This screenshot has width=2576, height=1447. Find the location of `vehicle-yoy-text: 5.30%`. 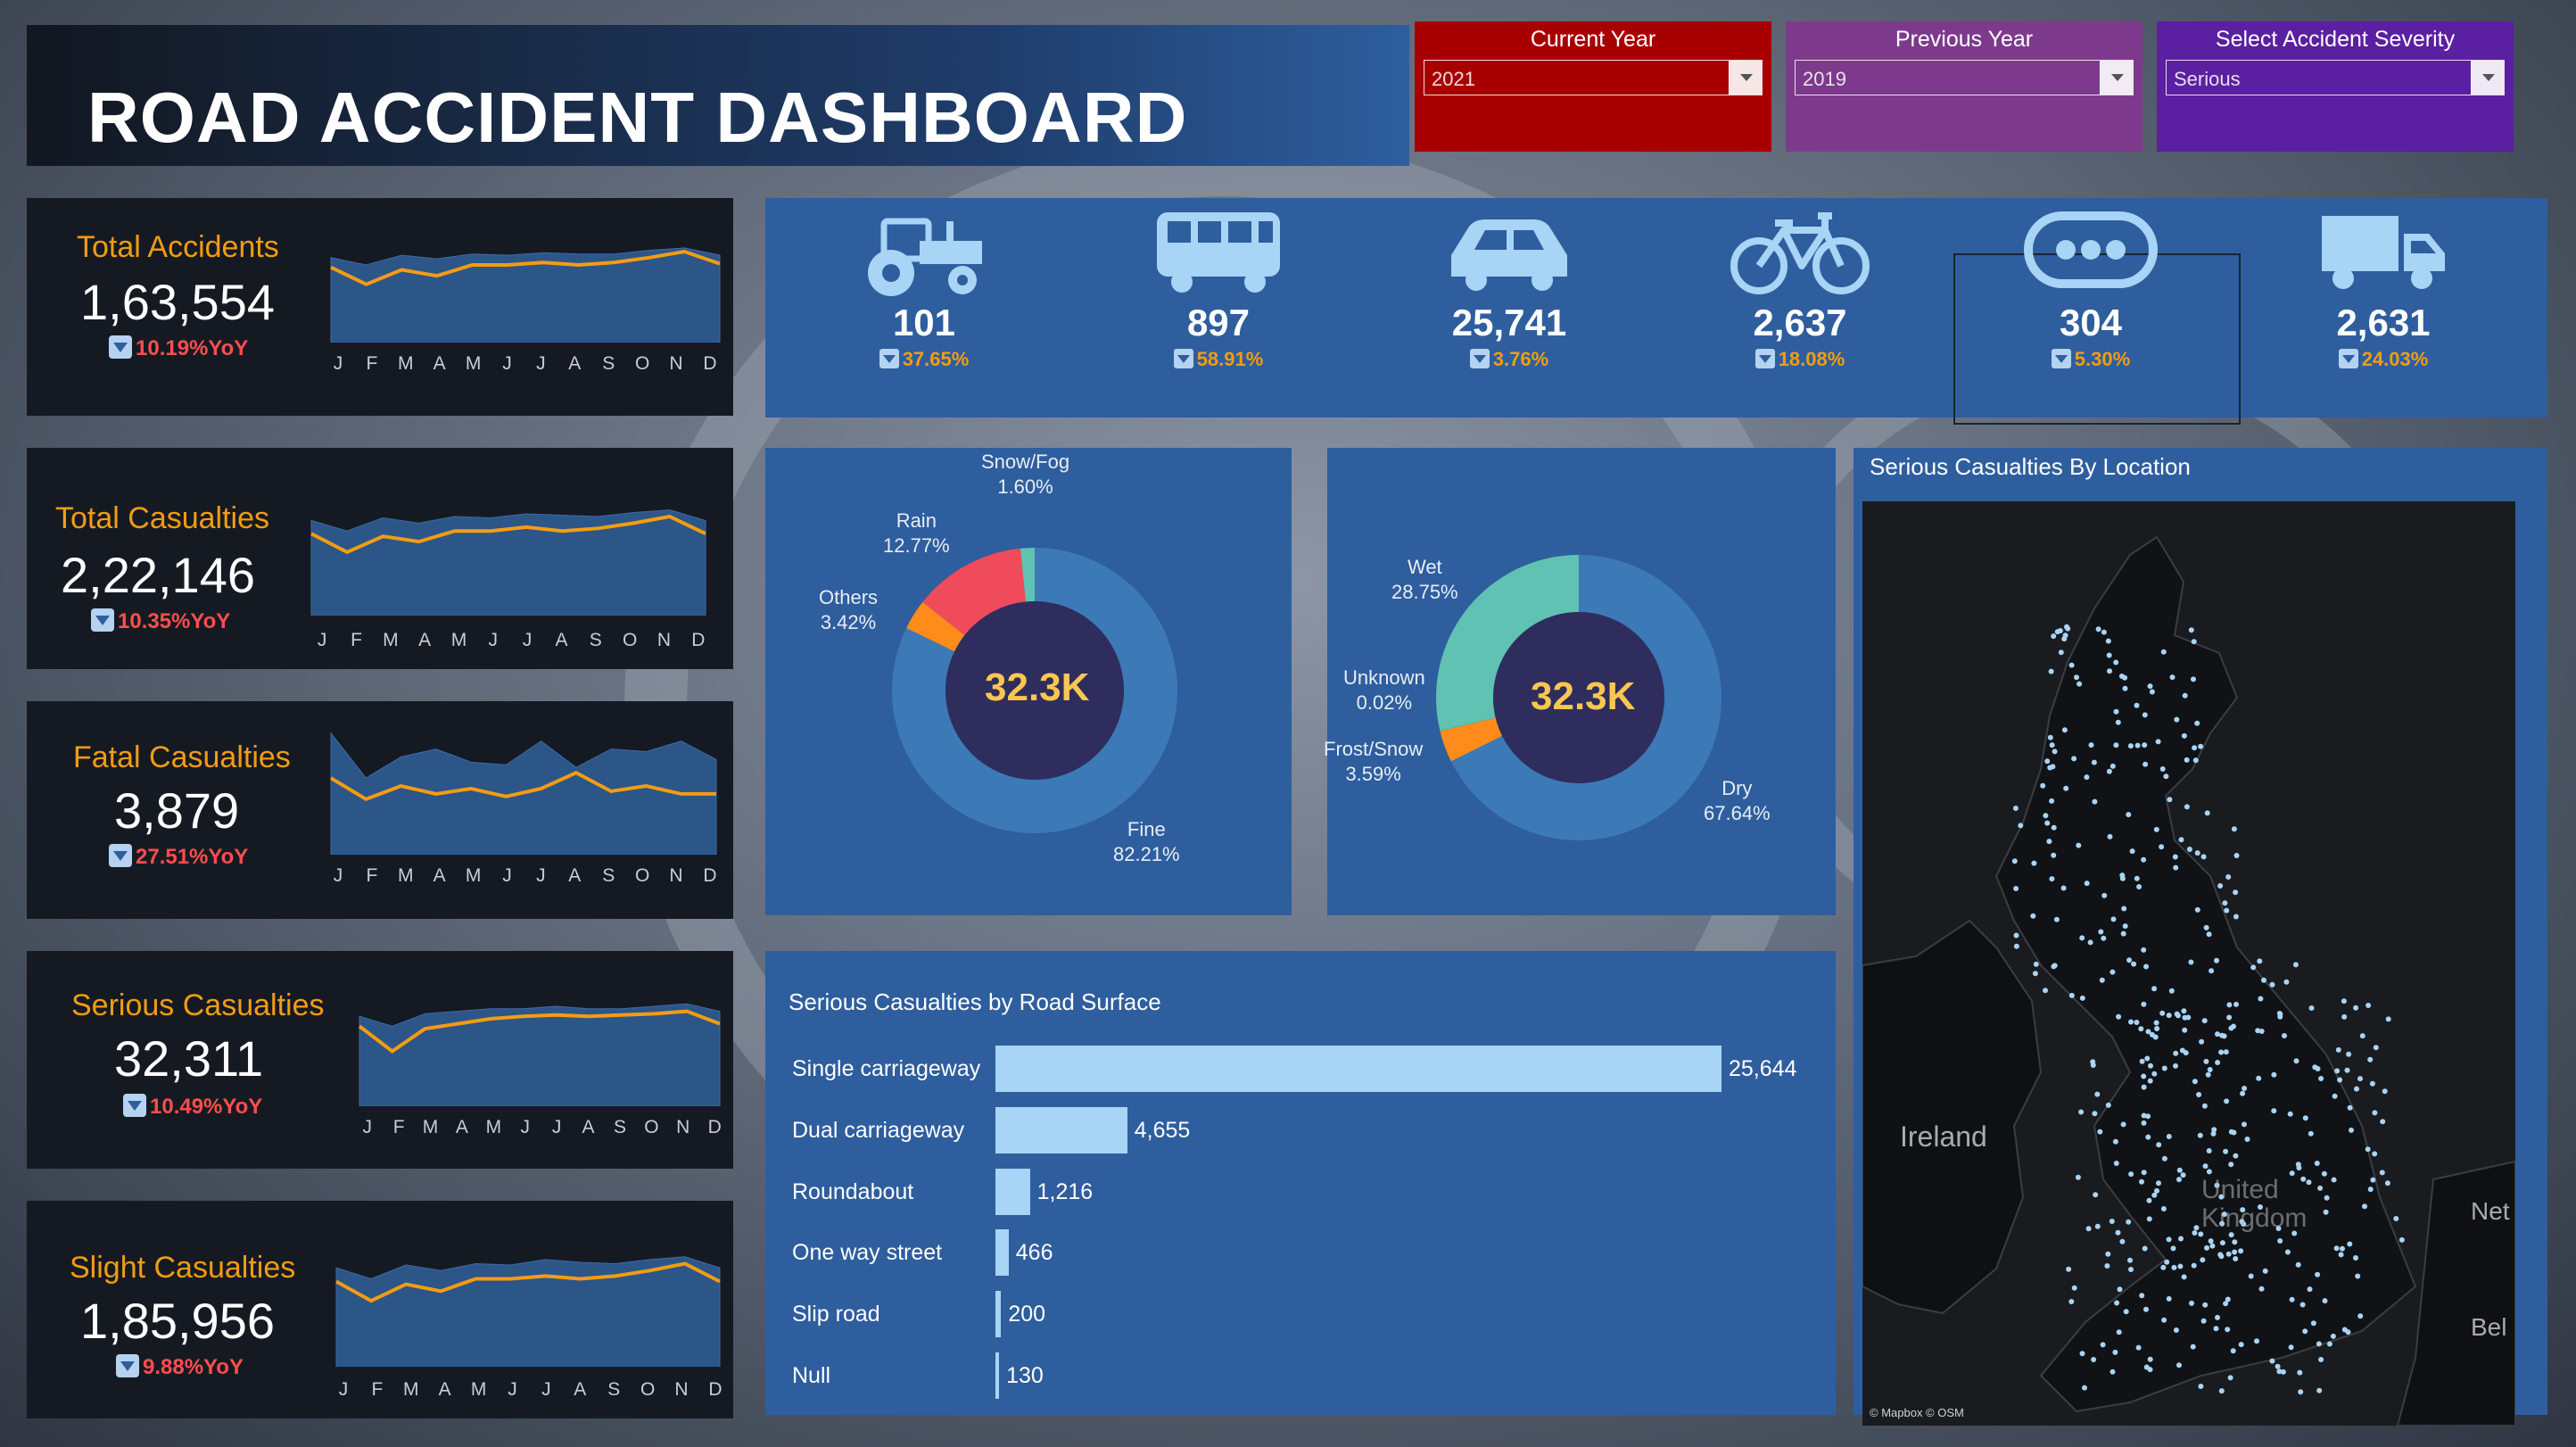

vehicle-yoy-text: 5.30% is located at coordinates (2103, 359).